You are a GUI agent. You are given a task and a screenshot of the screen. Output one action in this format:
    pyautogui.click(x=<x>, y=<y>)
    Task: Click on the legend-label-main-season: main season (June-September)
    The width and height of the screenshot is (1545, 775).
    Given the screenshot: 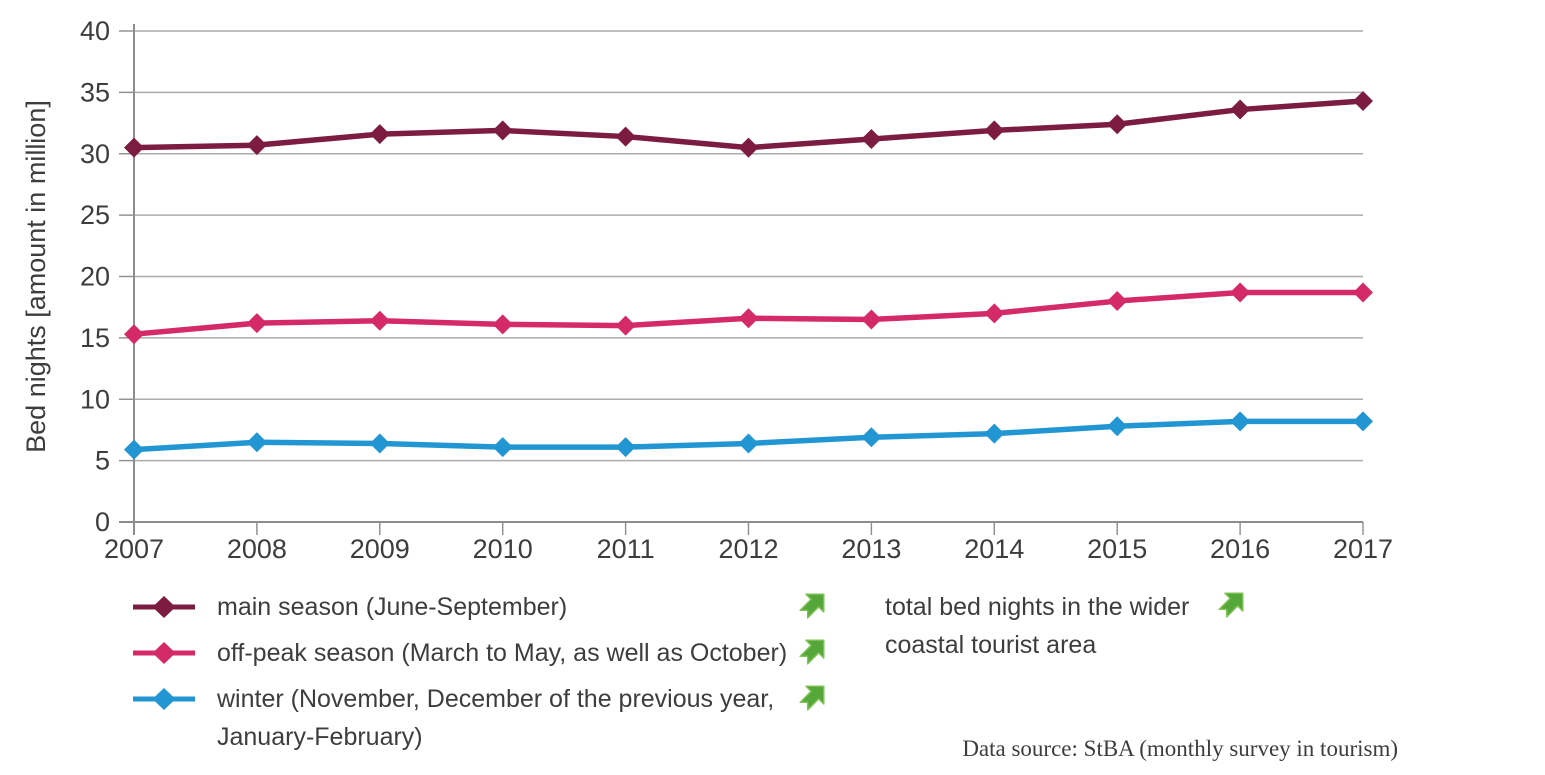 What is the action you would take?
    pyautogui.click(x=392, y=607)
    